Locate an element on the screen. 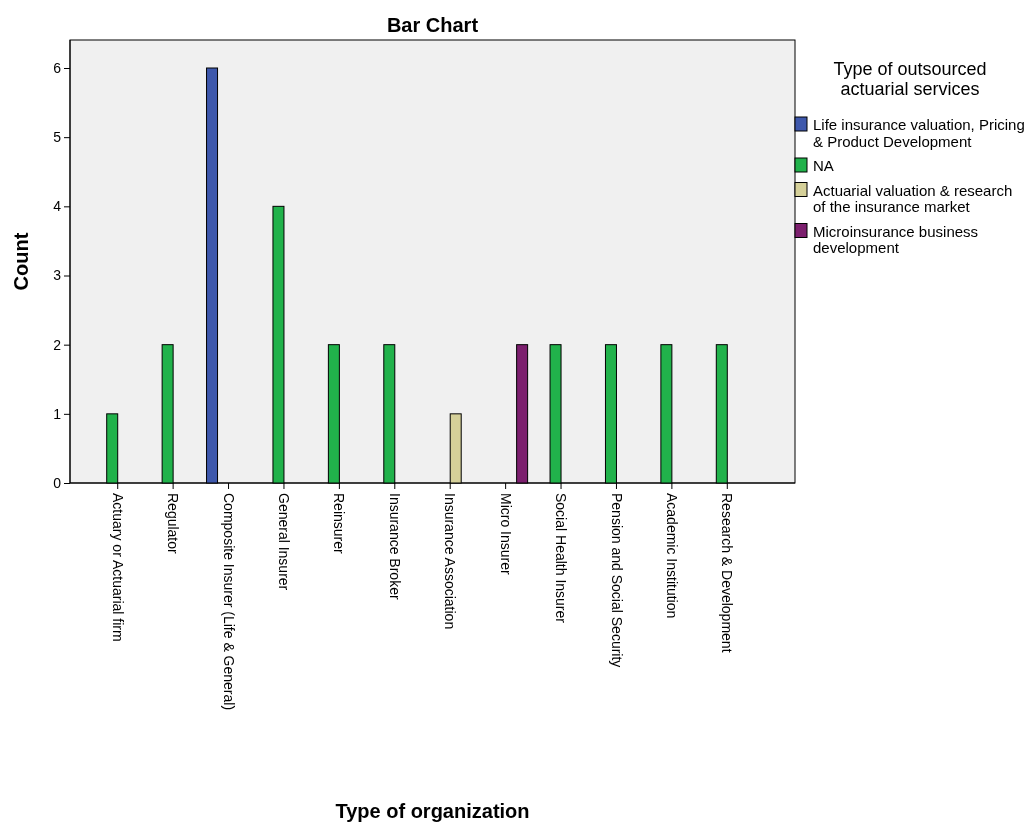  chart-title: Bar Chart is located at coordinates (432, 25).